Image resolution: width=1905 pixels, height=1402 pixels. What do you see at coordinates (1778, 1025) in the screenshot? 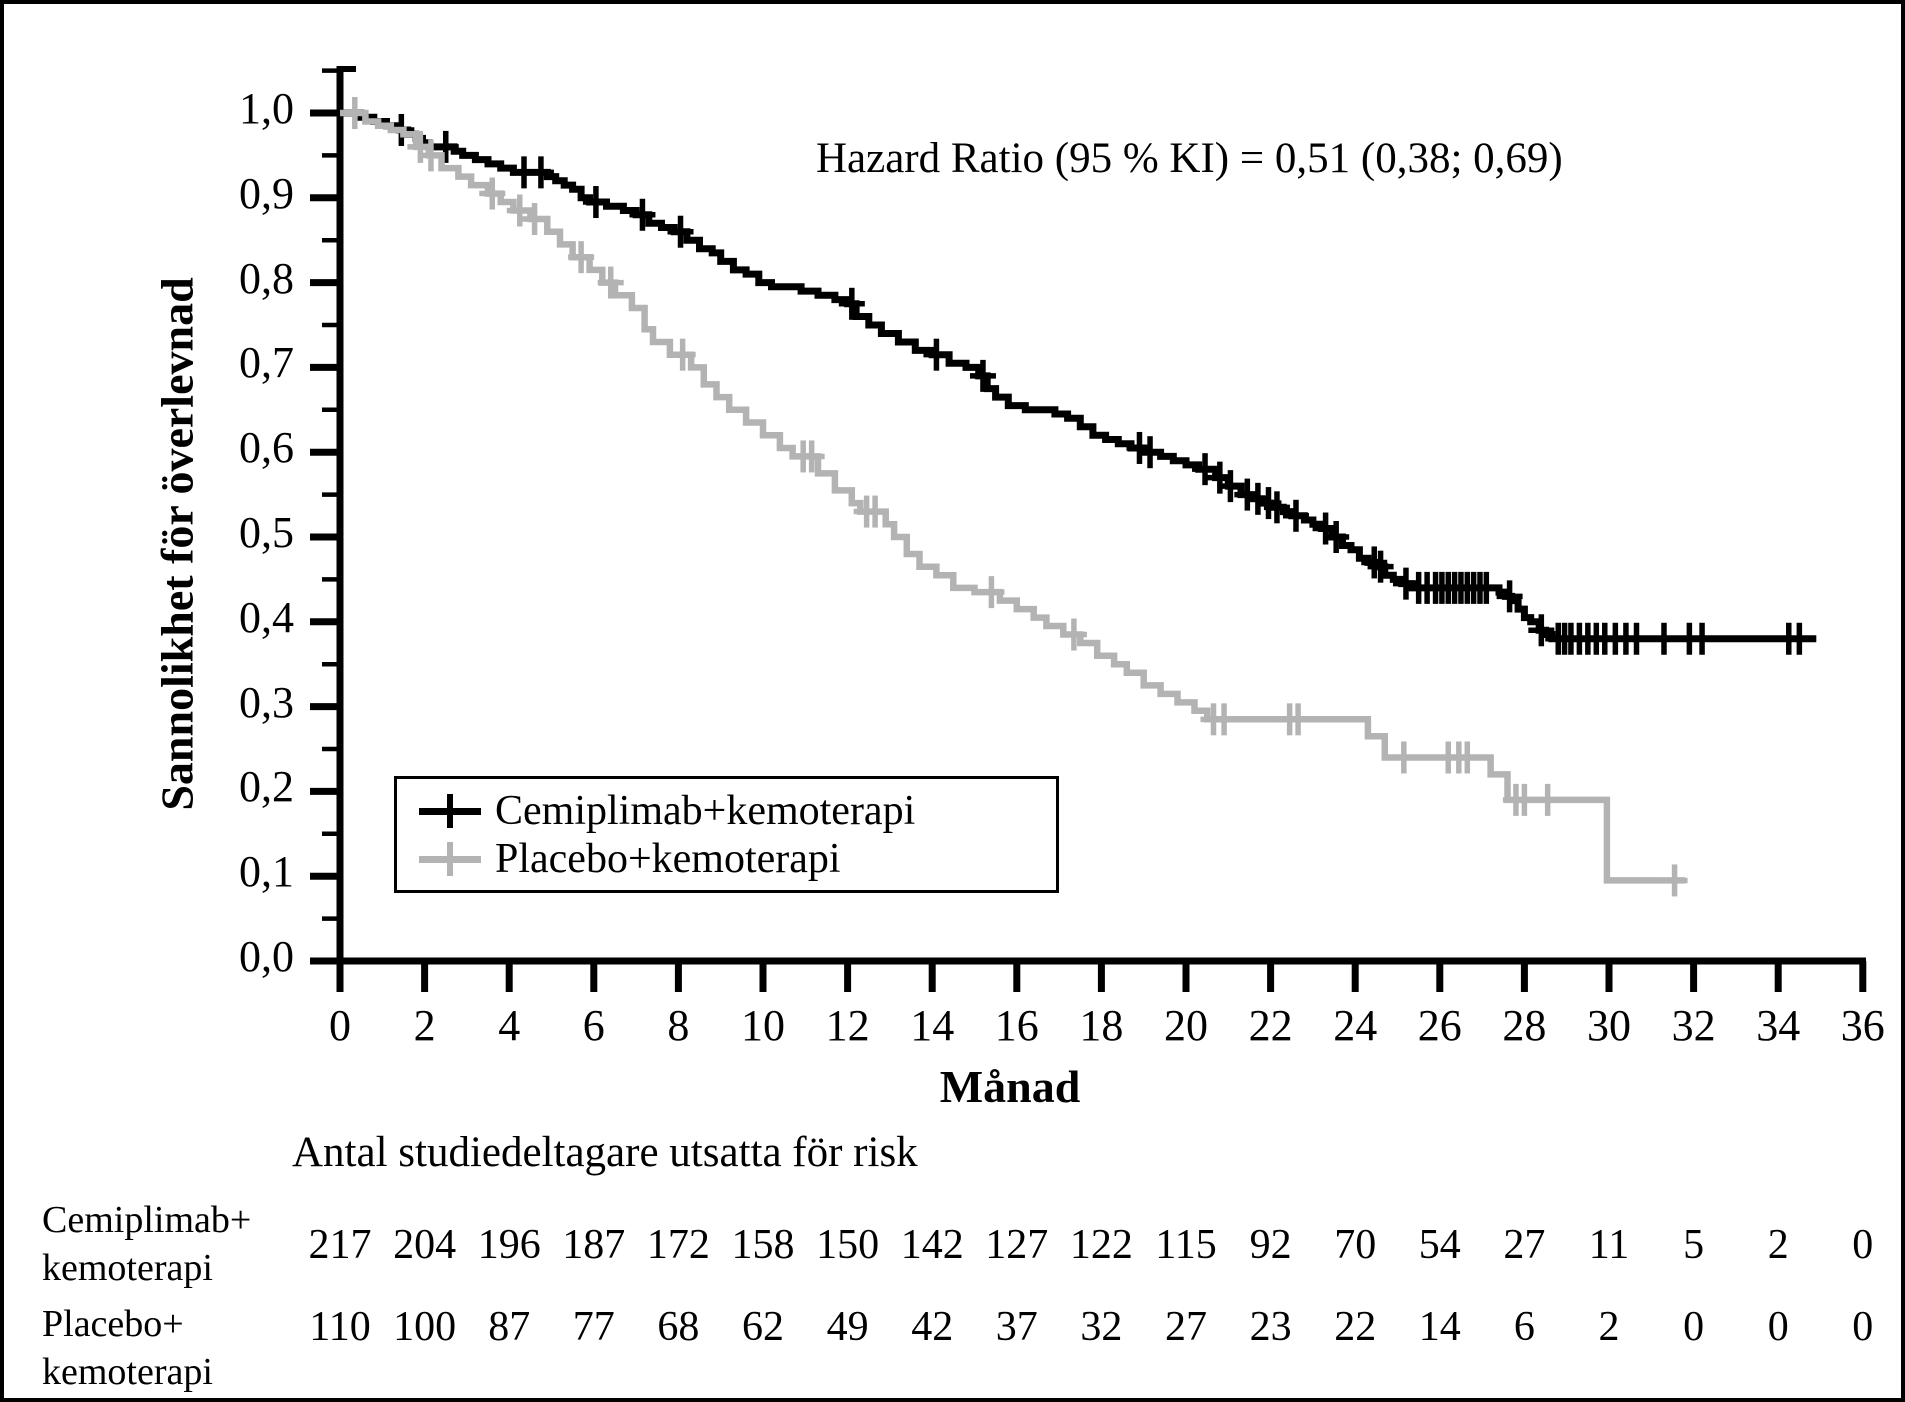
I see `x-tick-label: 34` at bounding box center [1778, 1025].